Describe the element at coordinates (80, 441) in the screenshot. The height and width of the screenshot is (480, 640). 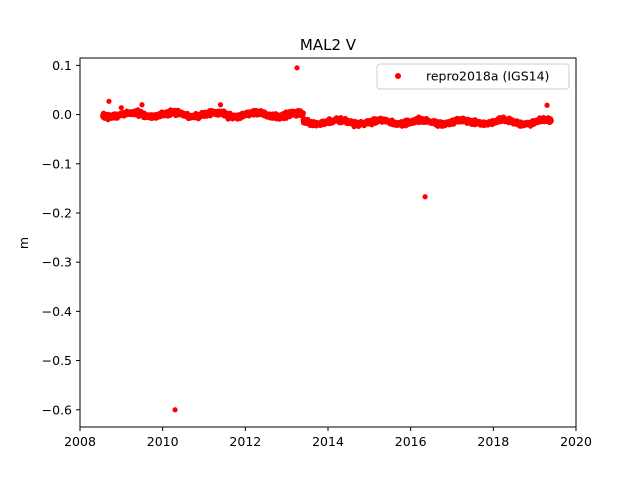
I see `x-tick-label: 2008` at that location.